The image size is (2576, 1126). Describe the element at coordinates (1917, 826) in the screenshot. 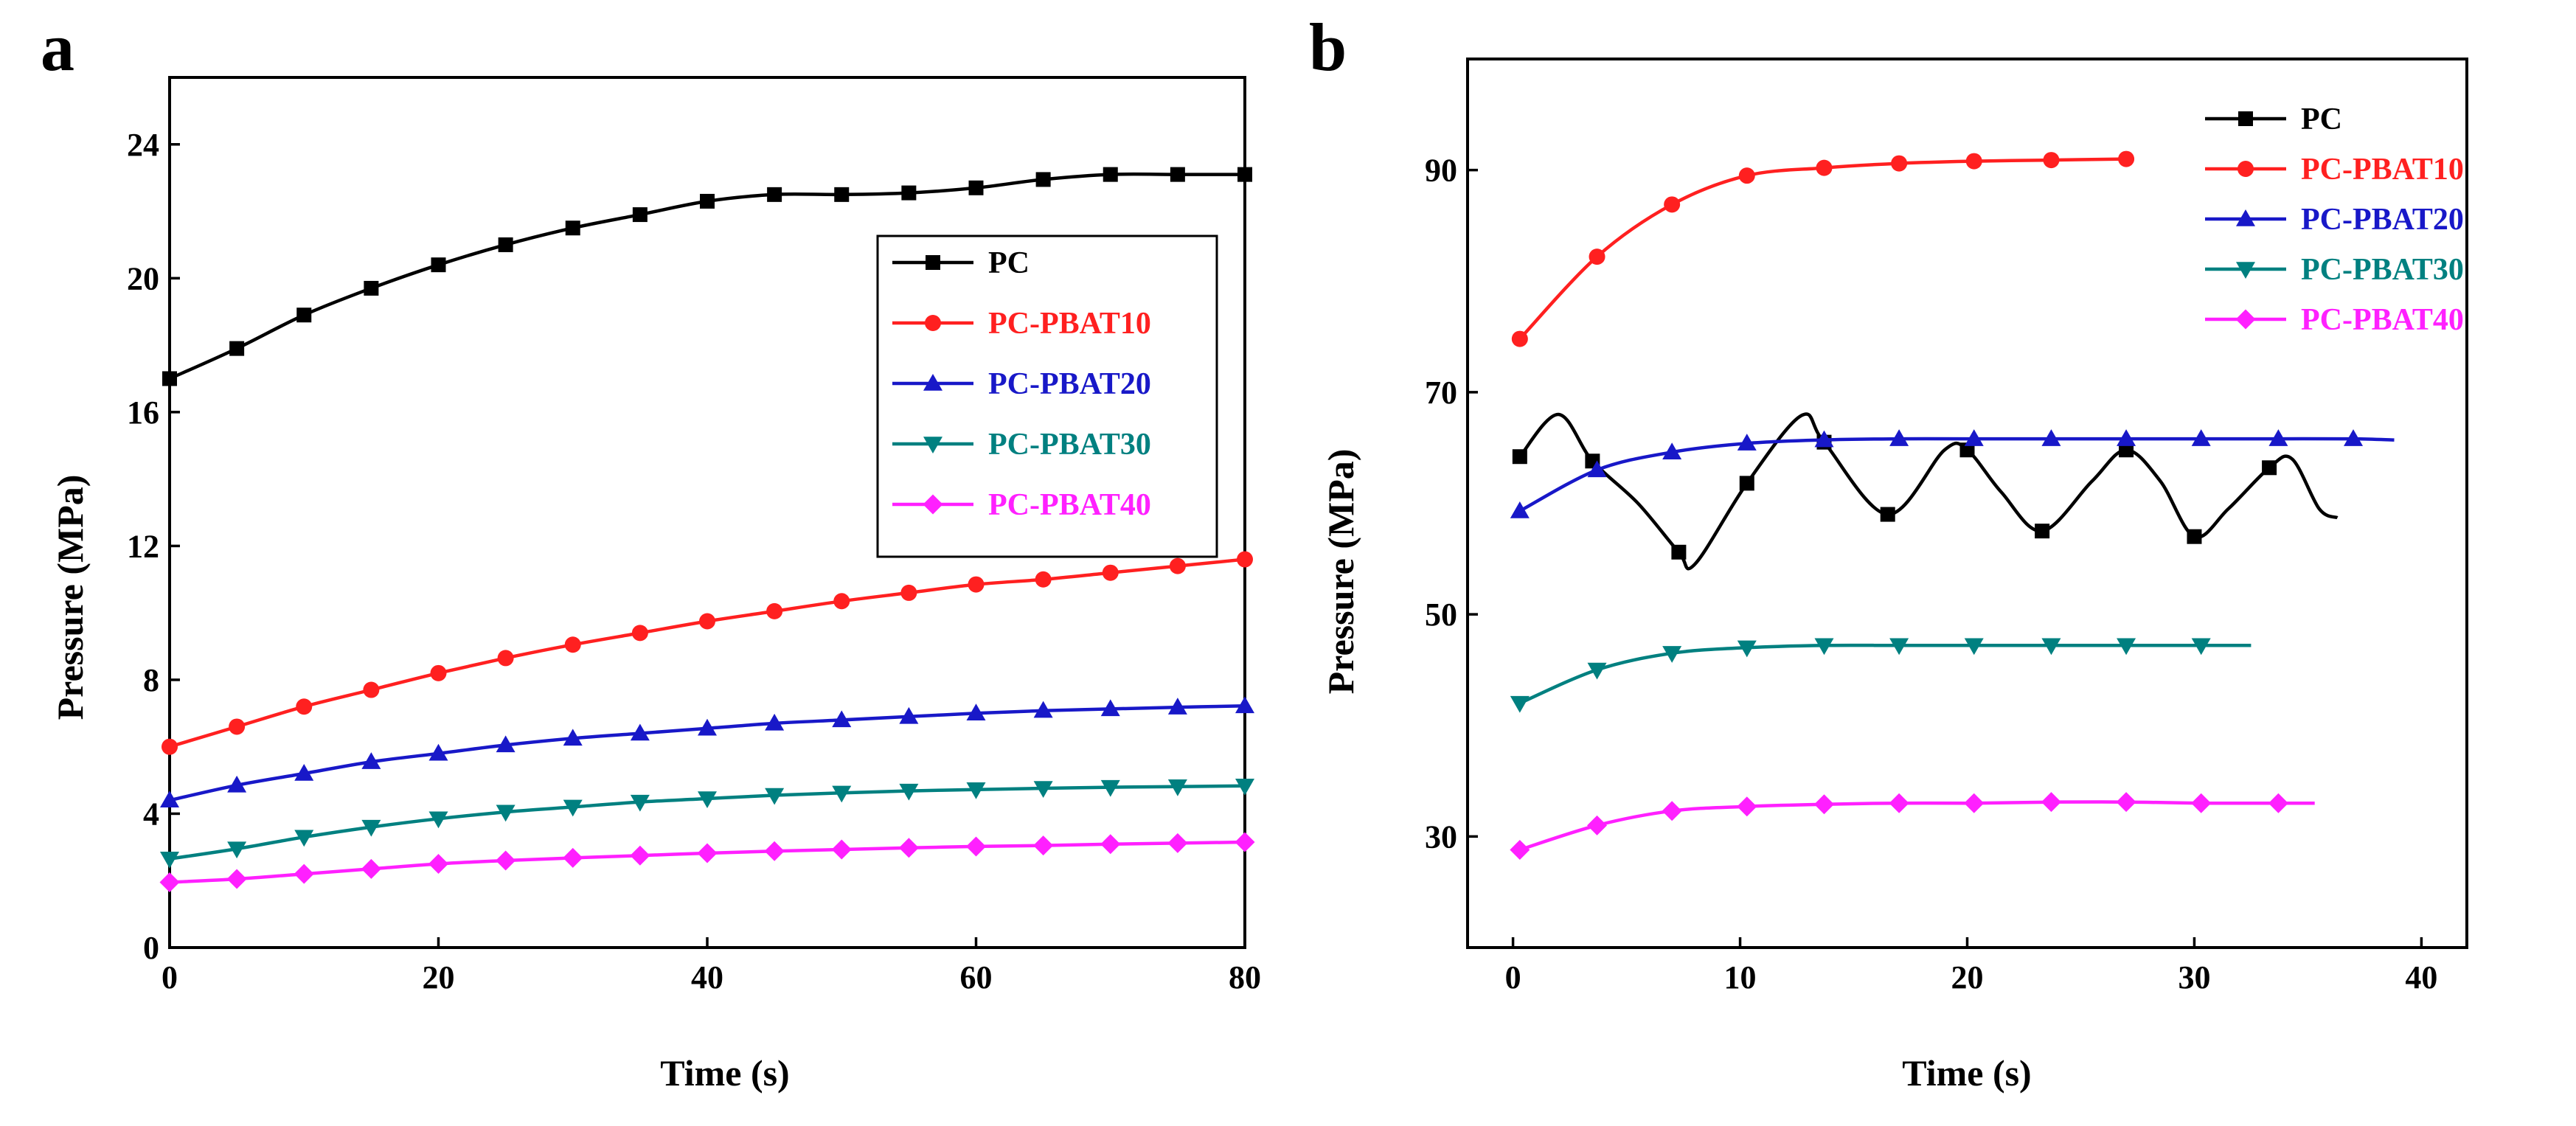

I see `series-line-pc-pbat40` at that location.